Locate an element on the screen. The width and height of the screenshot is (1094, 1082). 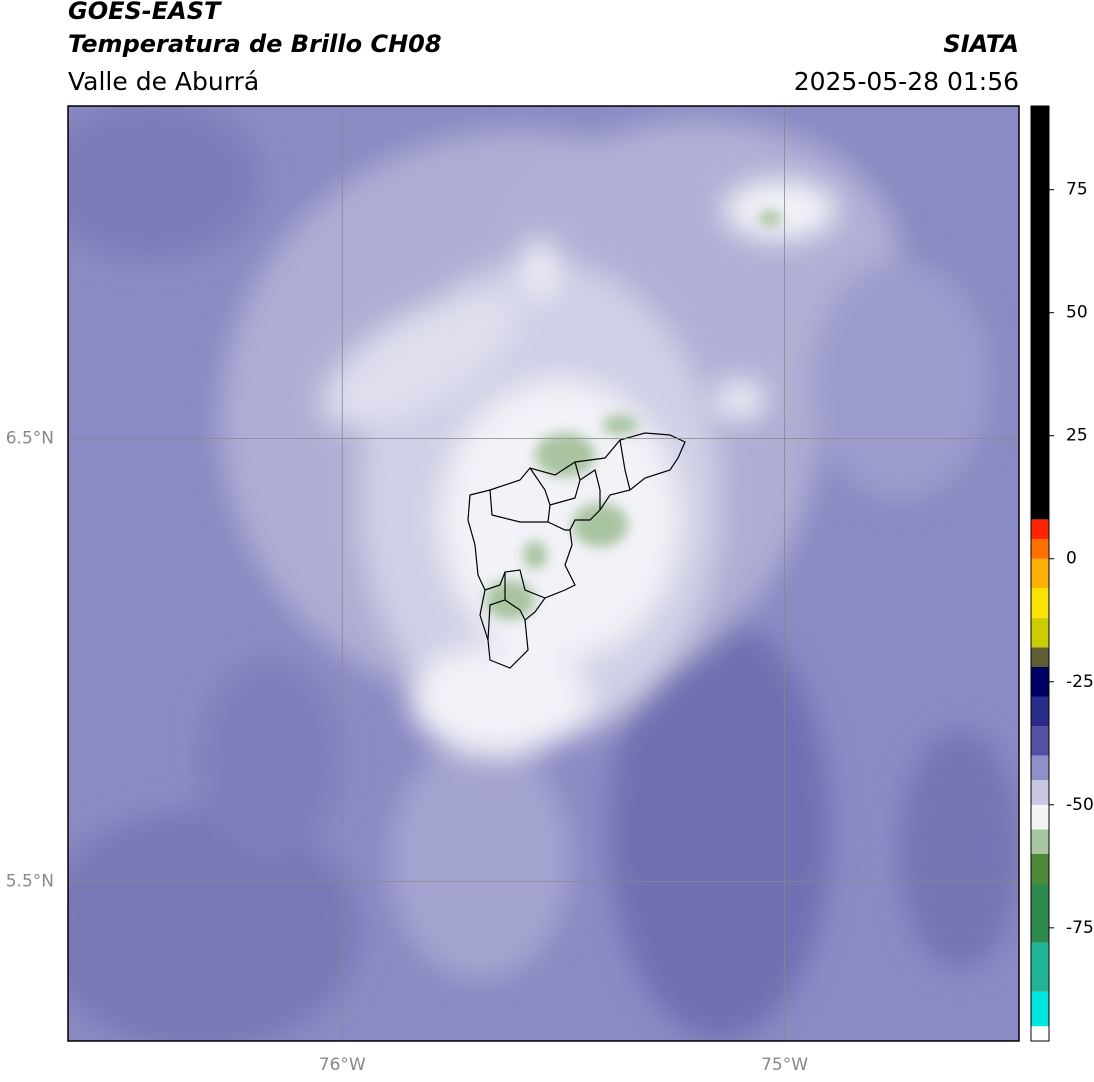
title: GOES-EAST is located at coordinates (145, 12).